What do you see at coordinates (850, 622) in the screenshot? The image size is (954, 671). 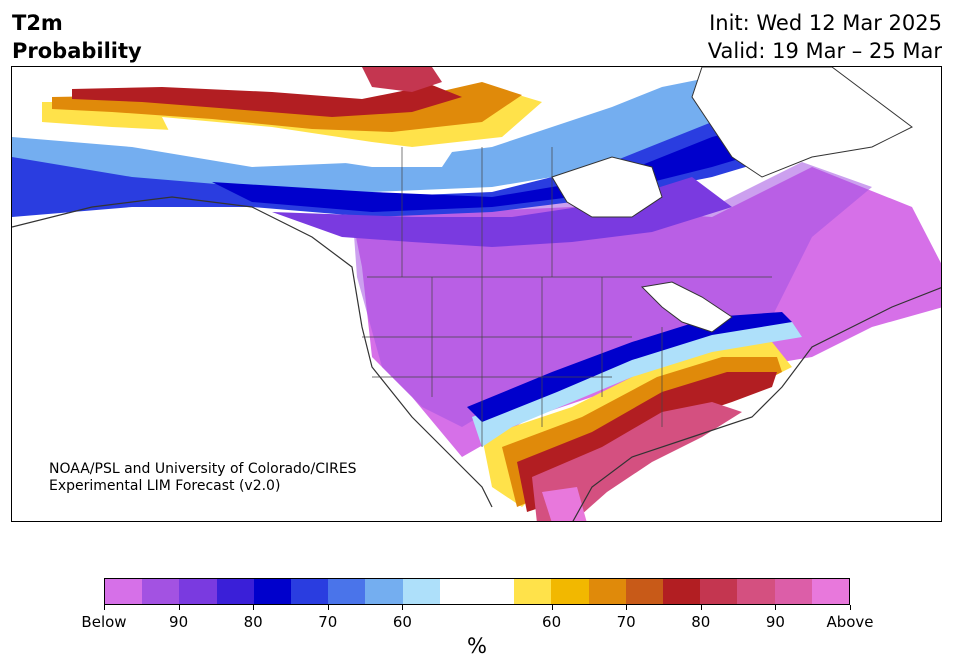 I see `colorbar-tick-label: Above` at bounding box center [850, 622].